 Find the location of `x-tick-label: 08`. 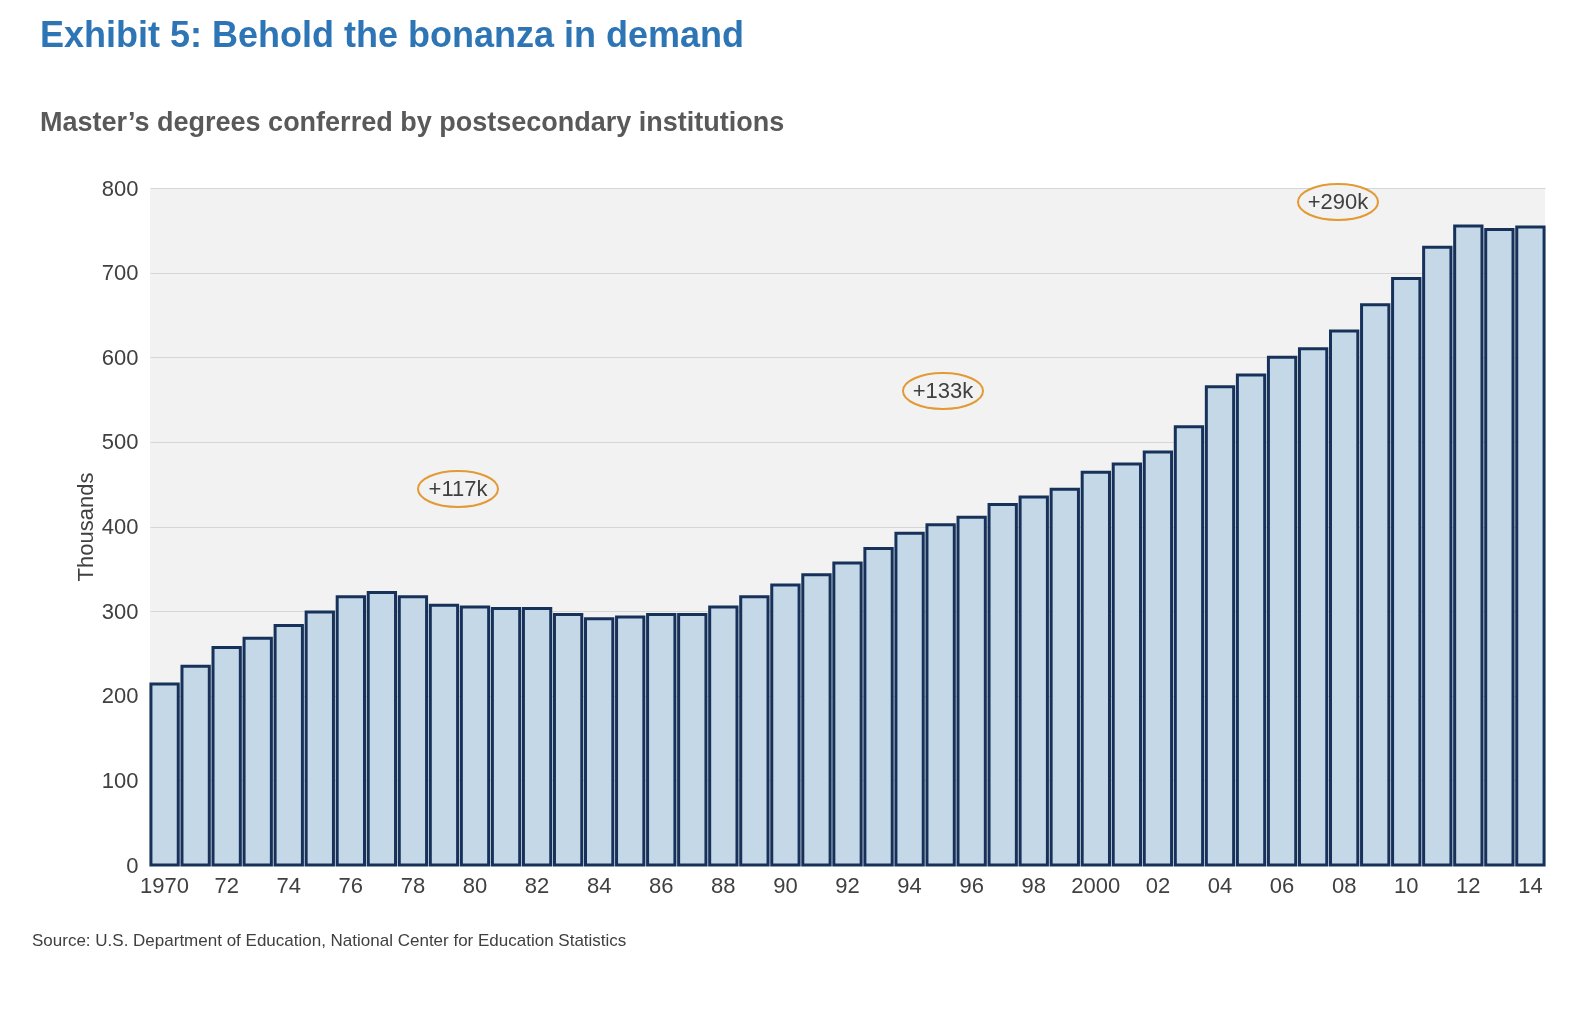

x-tick-label: 08 is located at coordinates (1344, 885).